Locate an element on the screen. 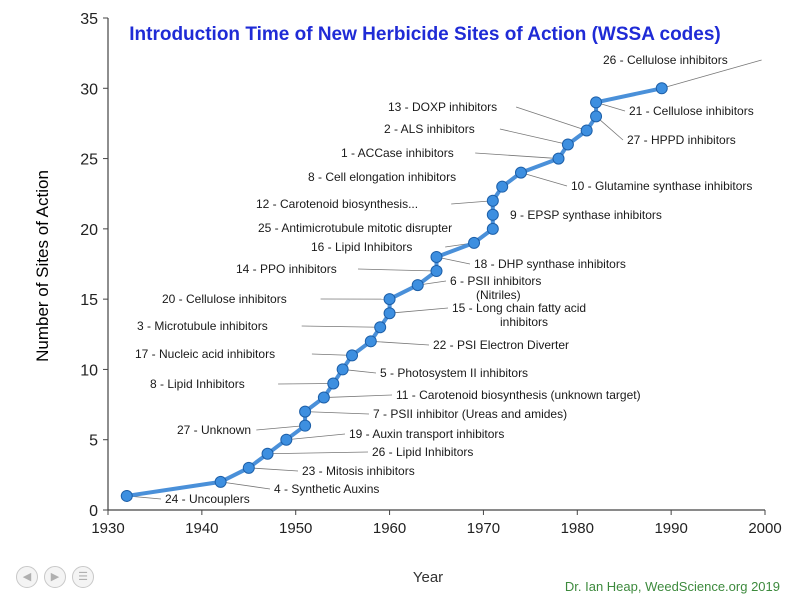 The width and height of the screenshot is (800, 602). y-tick-label: 5 is located at coordinates (93, 441).